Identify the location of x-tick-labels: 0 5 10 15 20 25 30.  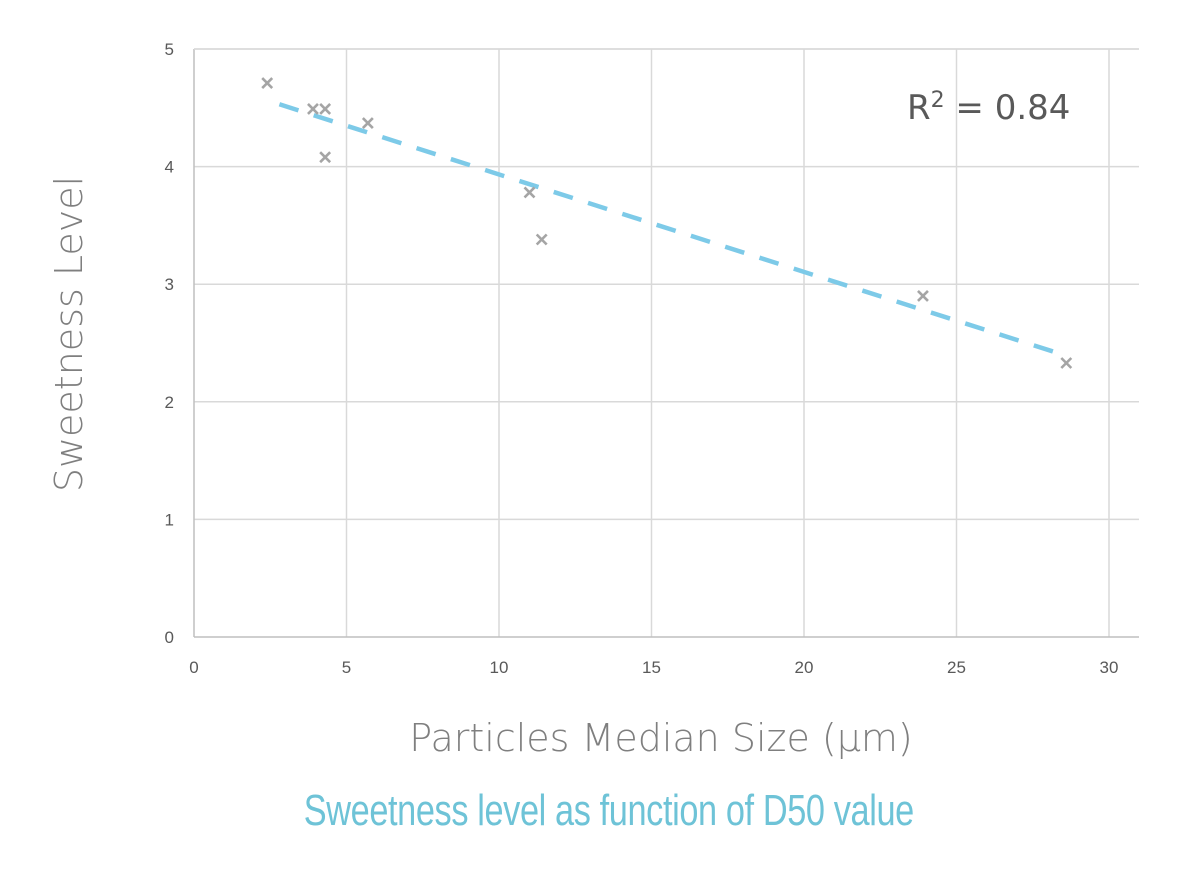
(653, 667).